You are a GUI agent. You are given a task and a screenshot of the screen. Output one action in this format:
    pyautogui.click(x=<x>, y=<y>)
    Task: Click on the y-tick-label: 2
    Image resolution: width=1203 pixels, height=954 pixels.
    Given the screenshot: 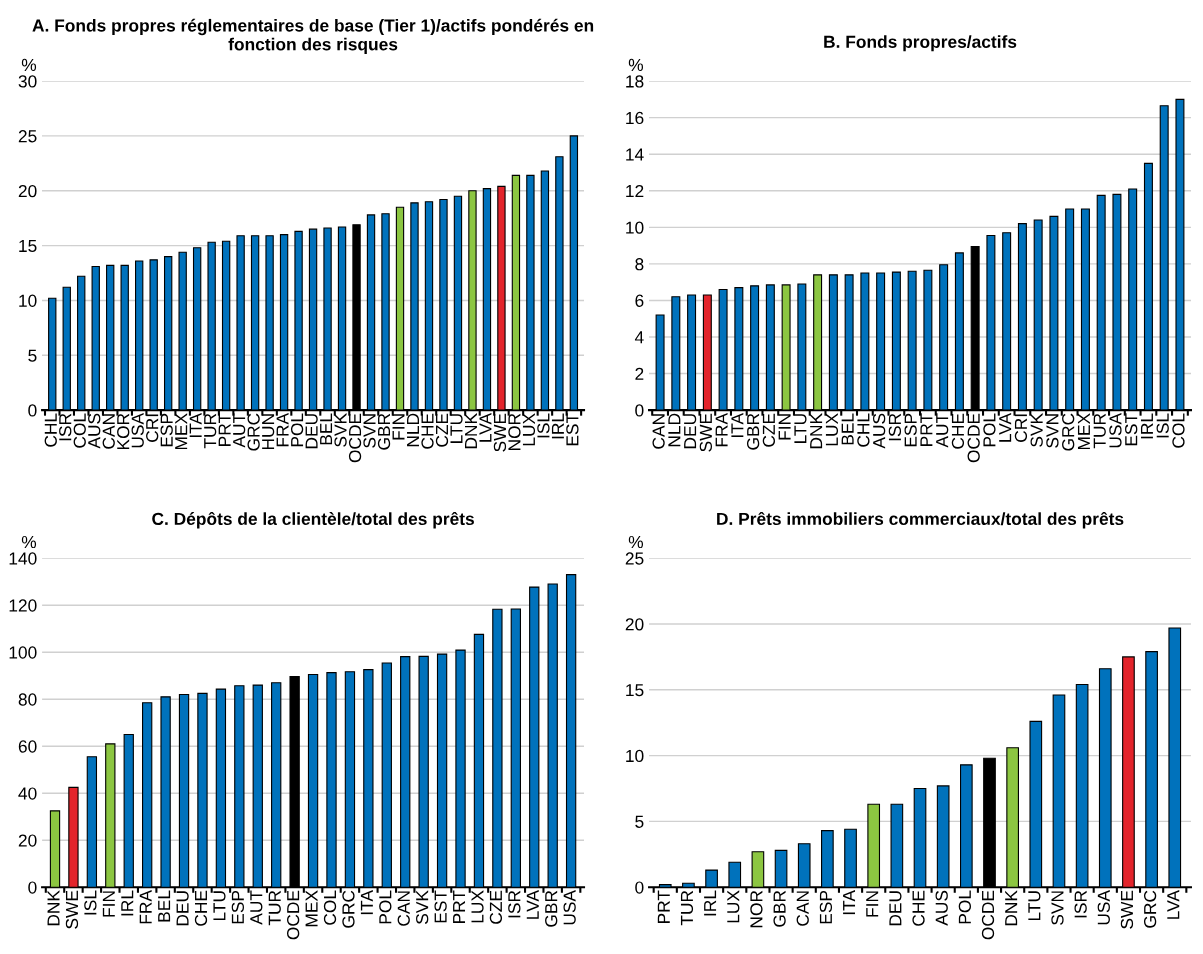 What is the action you would take?
    pyautogui.click(x=639, y=373)
    